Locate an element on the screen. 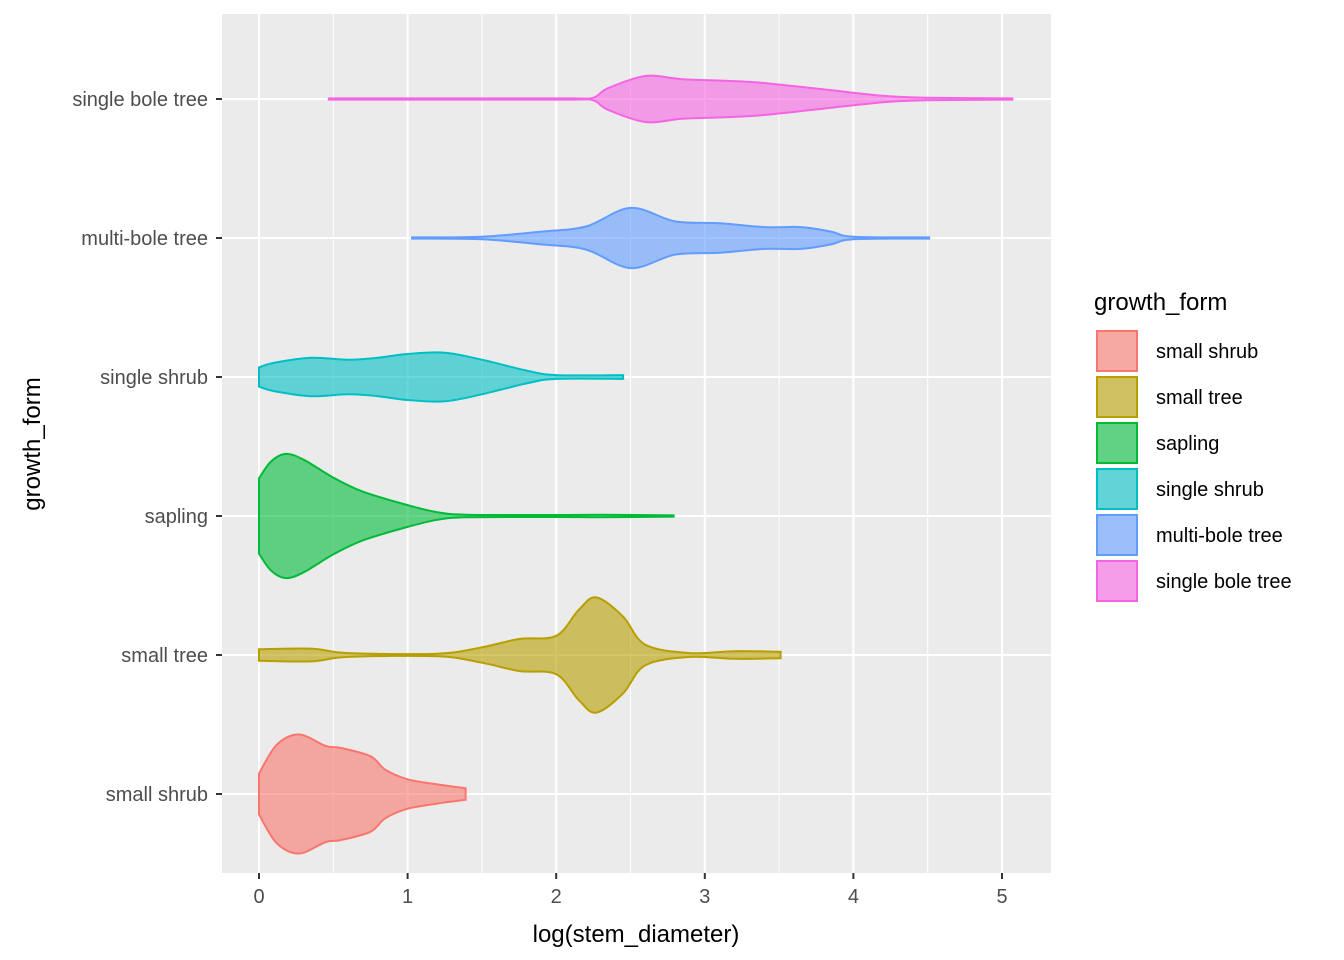 The image size is (1344, 960). x-tick-label: 0 is located at coordinates (258, 897).